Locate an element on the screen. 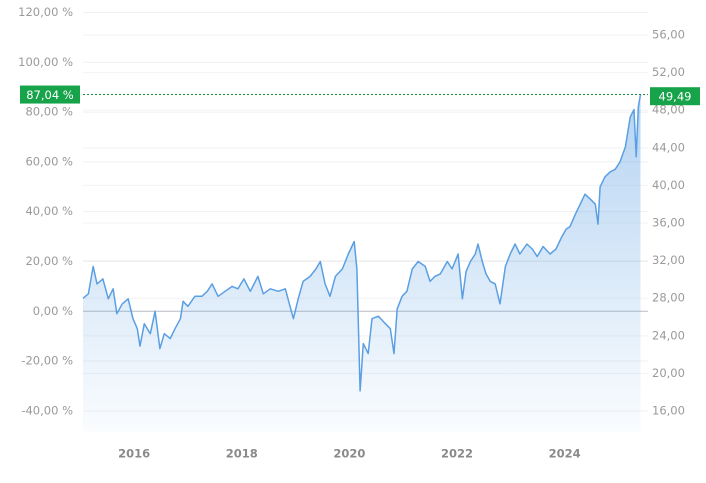 This screenshot has width=706, height=483. x-tick-label: 2022 is located at coordinates (457, 454).